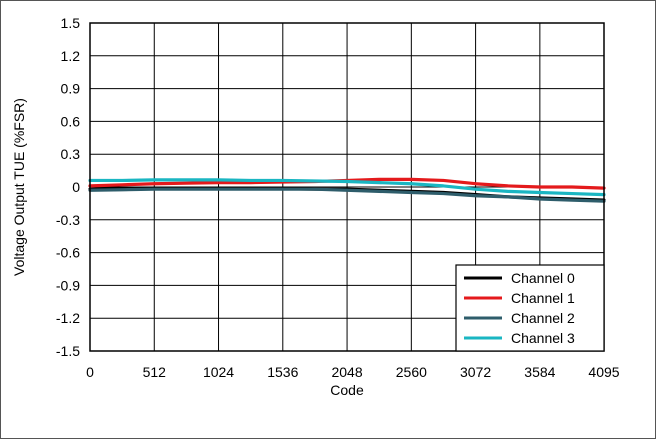  I want to click on legend: Channel 0 Channel 1 Channel 2 Channel 3, so click(530, 308).